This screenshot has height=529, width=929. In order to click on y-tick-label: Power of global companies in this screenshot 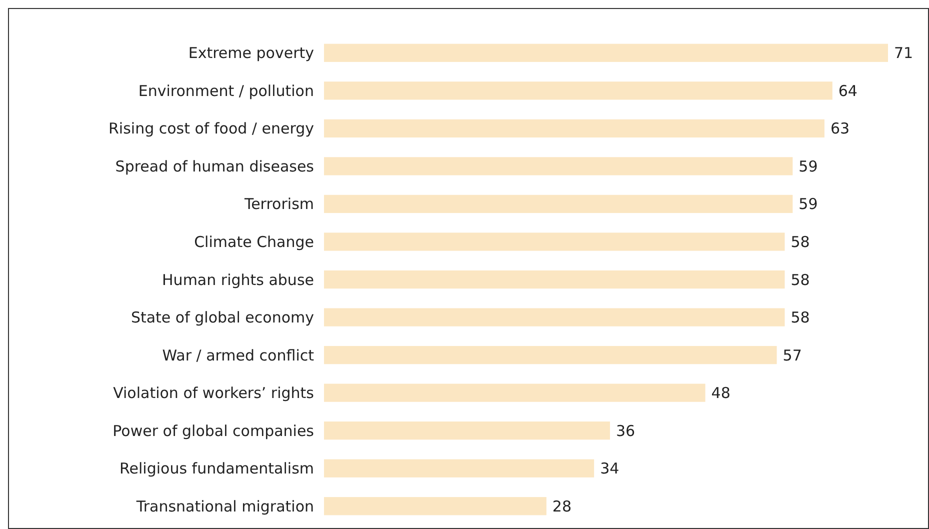, I will do `click(213, 431)`.